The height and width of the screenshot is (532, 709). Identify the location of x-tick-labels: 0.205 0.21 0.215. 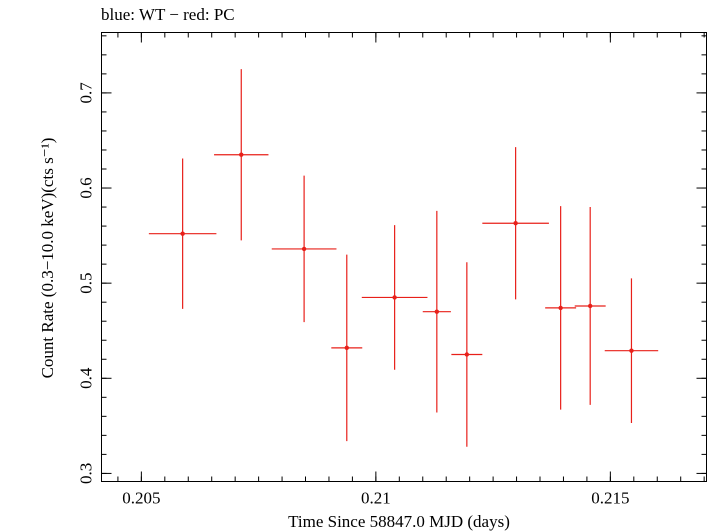
(375, 498).